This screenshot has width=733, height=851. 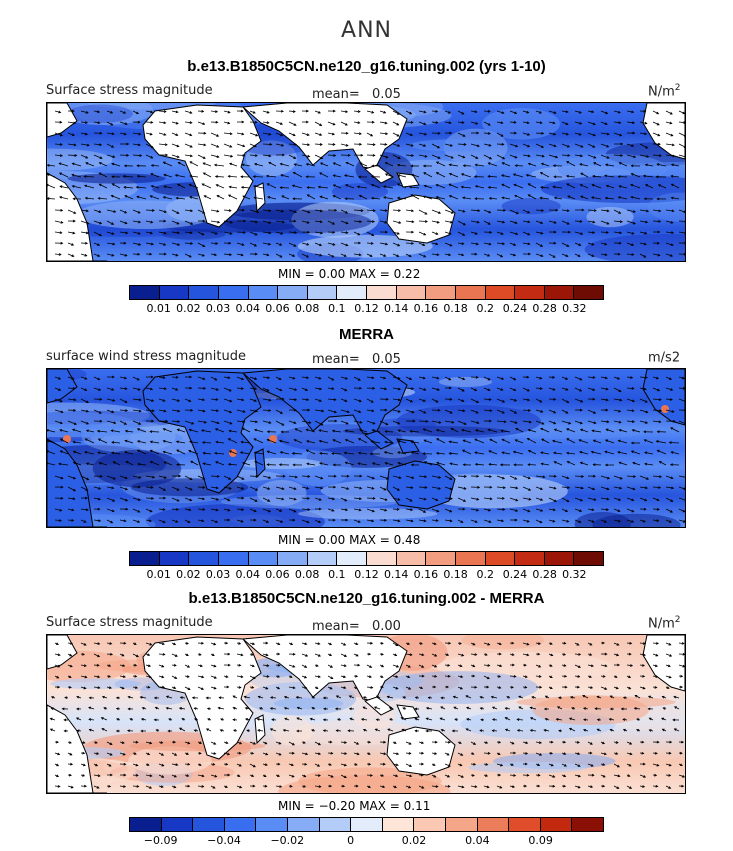 I want to click on panel1-mean-label: mean=, so click(x=336, y=94).